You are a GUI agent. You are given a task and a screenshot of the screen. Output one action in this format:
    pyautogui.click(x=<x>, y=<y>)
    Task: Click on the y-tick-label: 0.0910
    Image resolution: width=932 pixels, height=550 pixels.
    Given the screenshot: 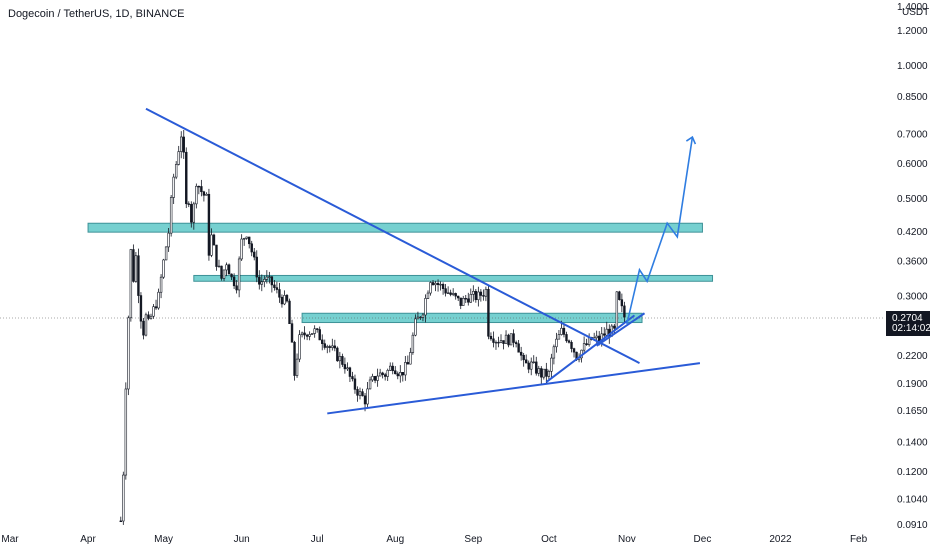 What is the action you would take?
    pyautogui.click(x=912, y=525)
    